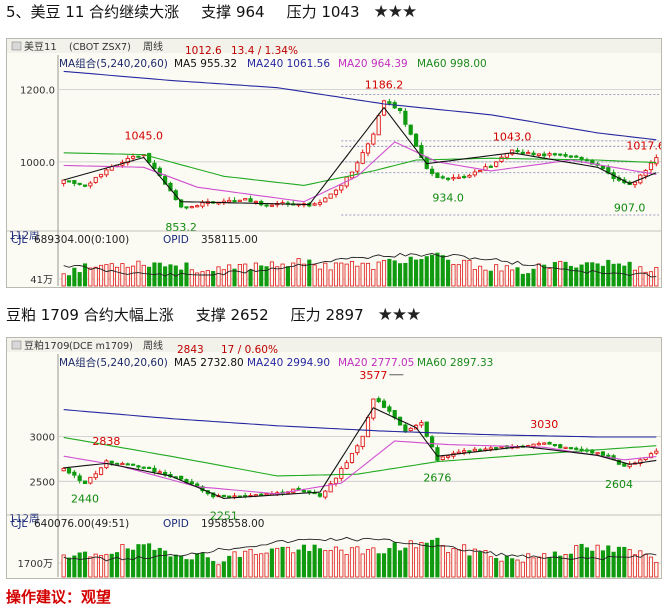 This screenshot has width=667, height=611. I want to click on headline-support: 支撑 2652, so click(232, 315).